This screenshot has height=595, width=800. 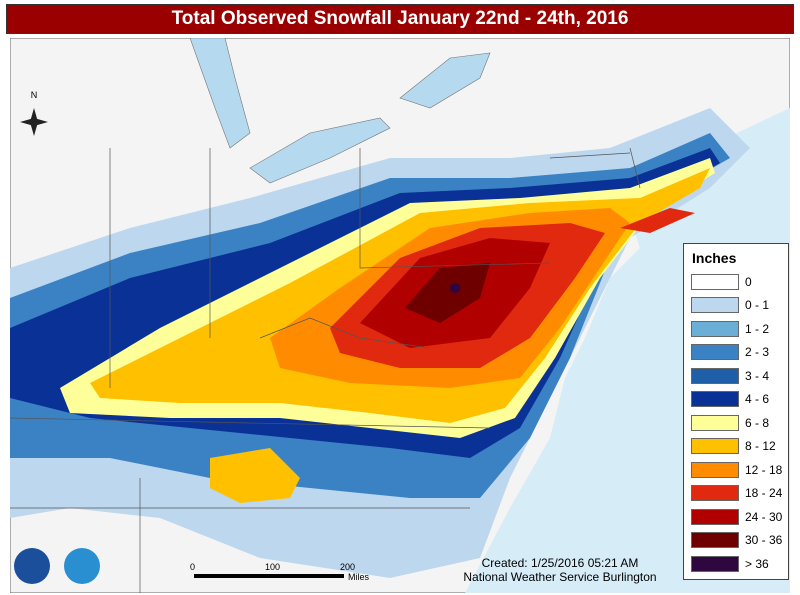 What do you see at coordinates (739, 306) in the screenshot?
I see `legend-item: 0 - 1` at bounding box center [739, 306].